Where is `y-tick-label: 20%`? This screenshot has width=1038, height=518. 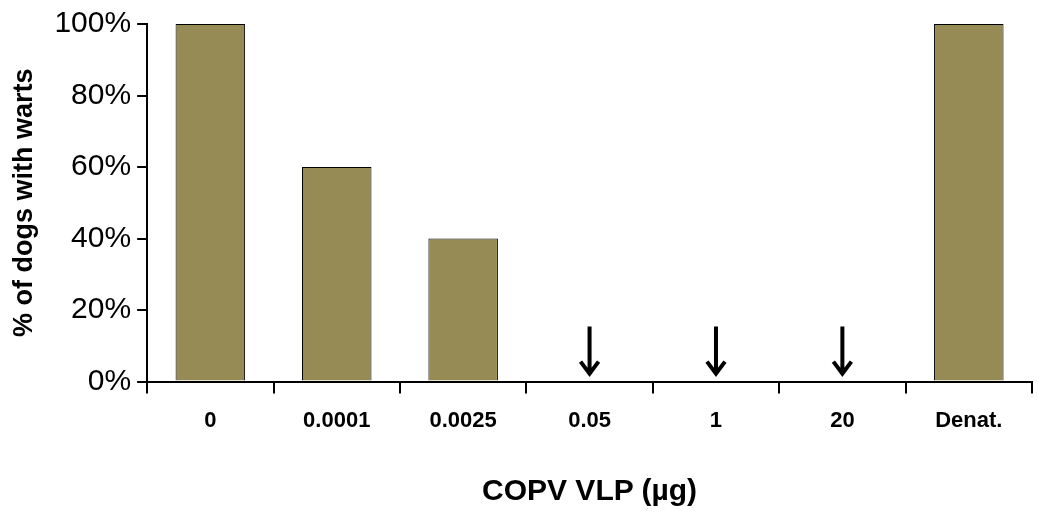 y-tick-label: 20% is located at coordinates (101, 308).